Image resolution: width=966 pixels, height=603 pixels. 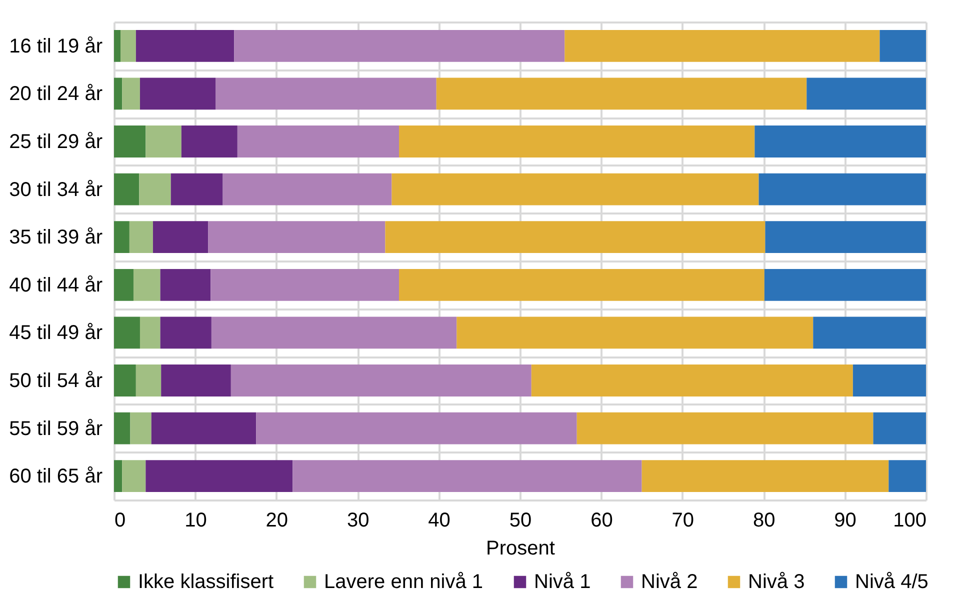 I want to click on x-tick-label: 40, so click(x=439, y=521).